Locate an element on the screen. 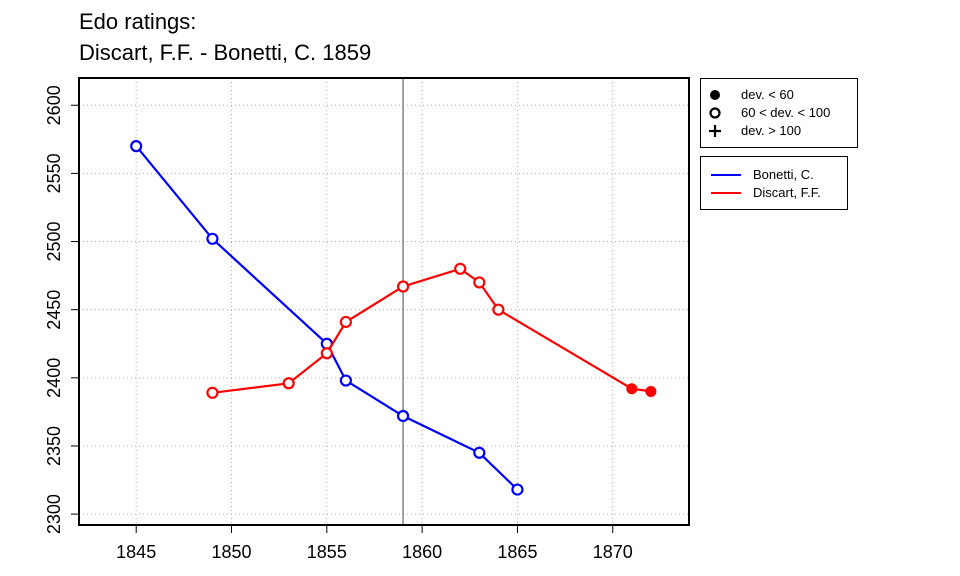 This screenshot has height=576, width=960. x-tick-label-1870: 1870 is located at coordinates (613, 552).